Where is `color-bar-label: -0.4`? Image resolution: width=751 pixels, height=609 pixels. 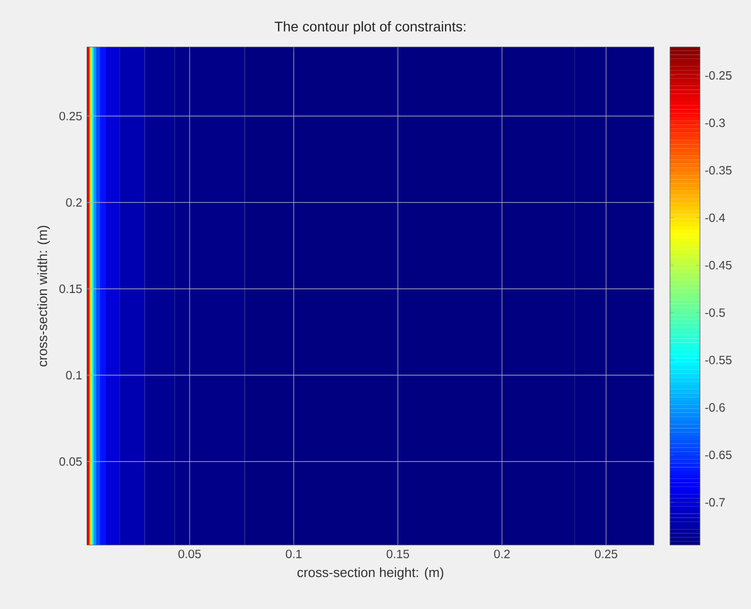 color-bar-label: -0.4 is located at coordinates (715, 217).